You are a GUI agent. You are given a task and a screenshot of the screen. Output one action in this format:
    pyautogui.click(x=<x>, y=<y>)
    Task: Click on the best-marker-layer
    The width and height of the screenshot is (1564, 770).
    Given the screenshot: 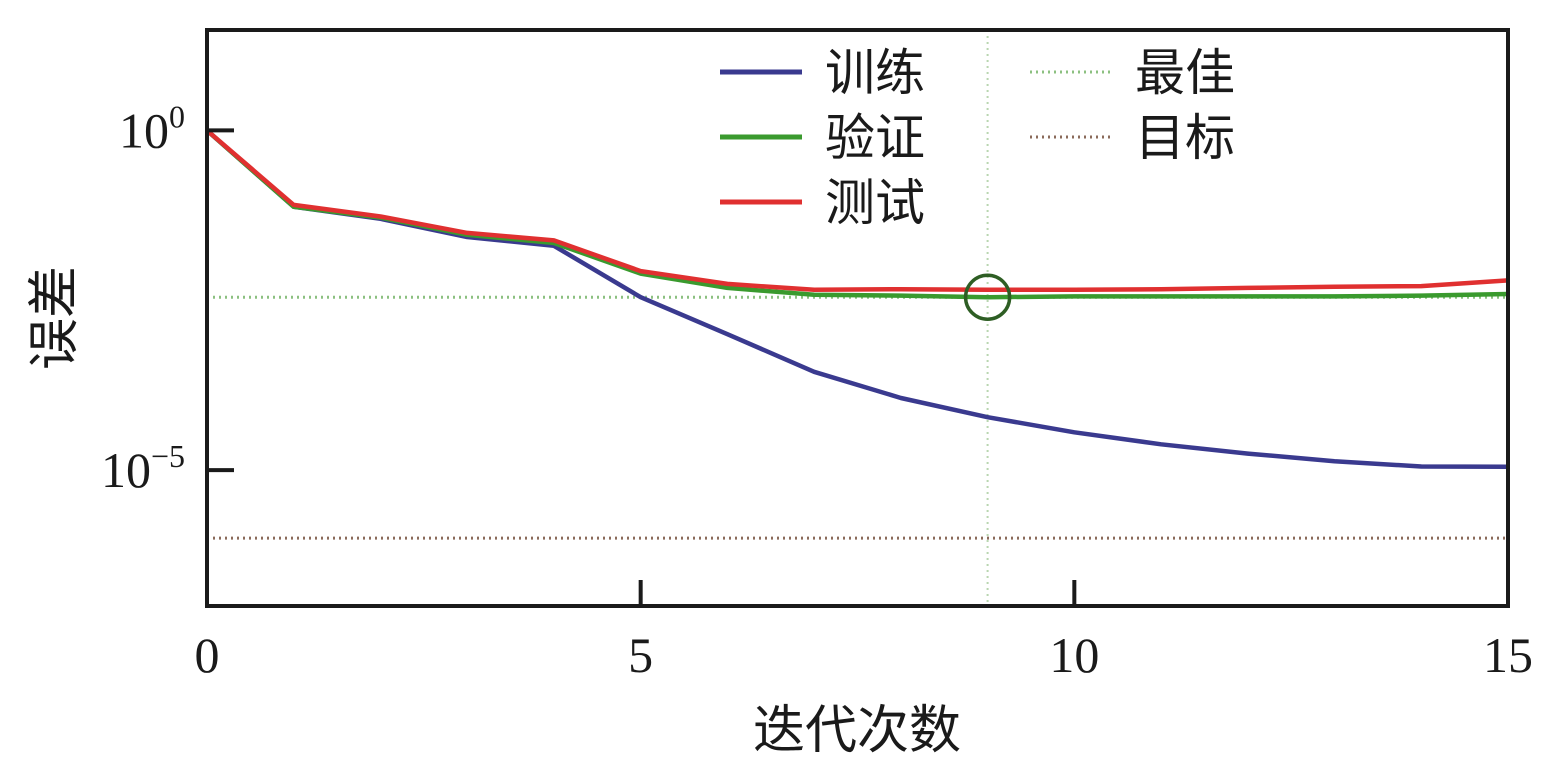 What is the action you would take?
    pyautogui.click(x=987, y=297)
    